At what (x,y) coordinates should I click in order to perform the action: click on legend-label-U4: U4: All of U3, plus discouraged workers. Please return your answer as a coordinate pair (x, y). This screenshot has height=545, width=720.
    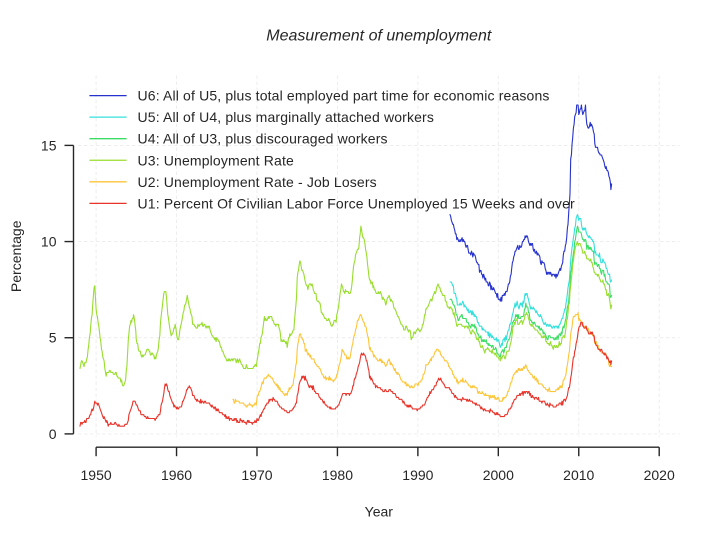
    Looking at the image, I should click on (263, 139).